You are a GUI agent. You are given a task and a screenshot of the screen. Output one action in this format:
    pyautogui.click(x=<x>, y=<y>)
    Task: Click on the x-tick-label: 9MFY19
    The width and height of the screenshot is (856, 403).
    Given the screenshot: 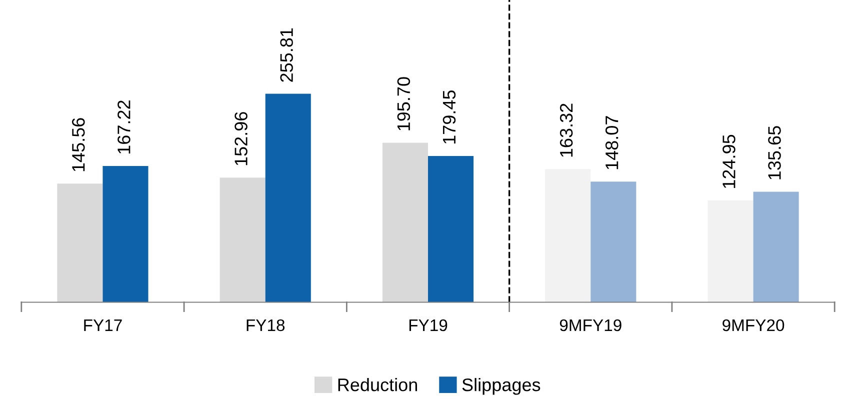 What is the action you would take?
    pyautogui.click(x=591, y=325)
    